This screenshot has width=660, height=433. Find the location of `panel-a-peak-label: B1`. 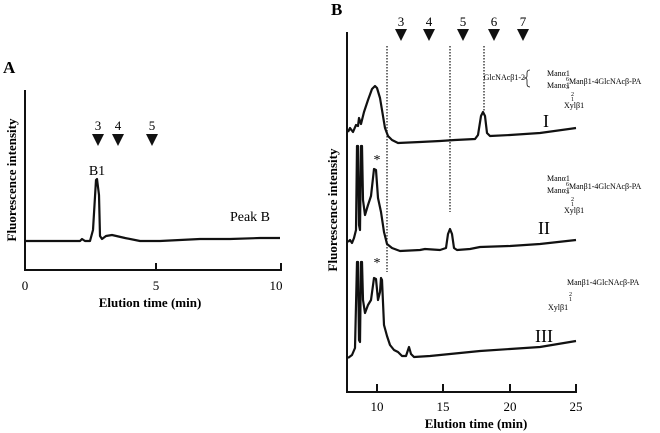

panel-a-peak-label: B1 is located at coordinates (97, 171).